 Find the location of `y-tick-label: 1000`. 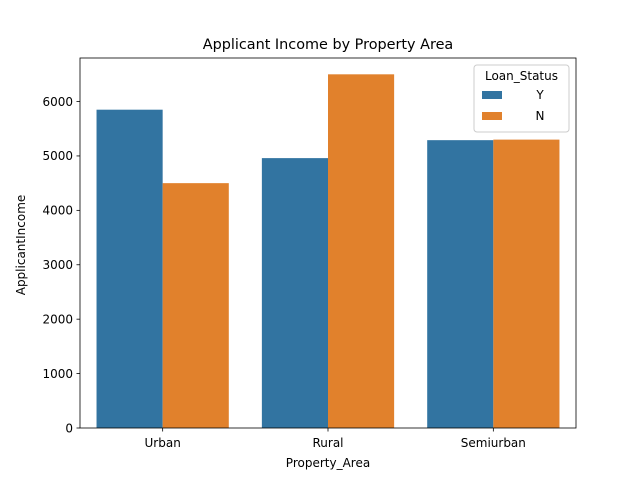

y-tick-label: 1000 is located at coordinates (57, 374).